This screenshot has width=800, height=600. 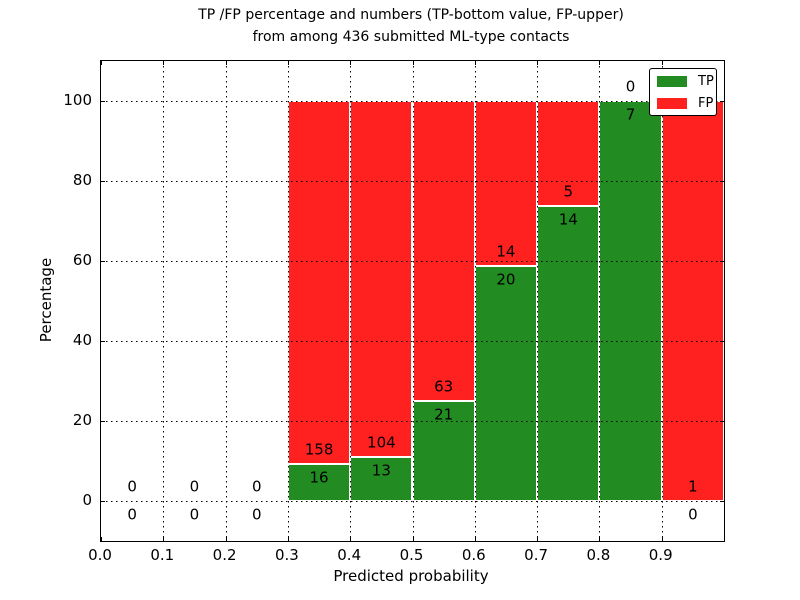 I want to click on tp-count-label: 21, so click(x=444, y=414).